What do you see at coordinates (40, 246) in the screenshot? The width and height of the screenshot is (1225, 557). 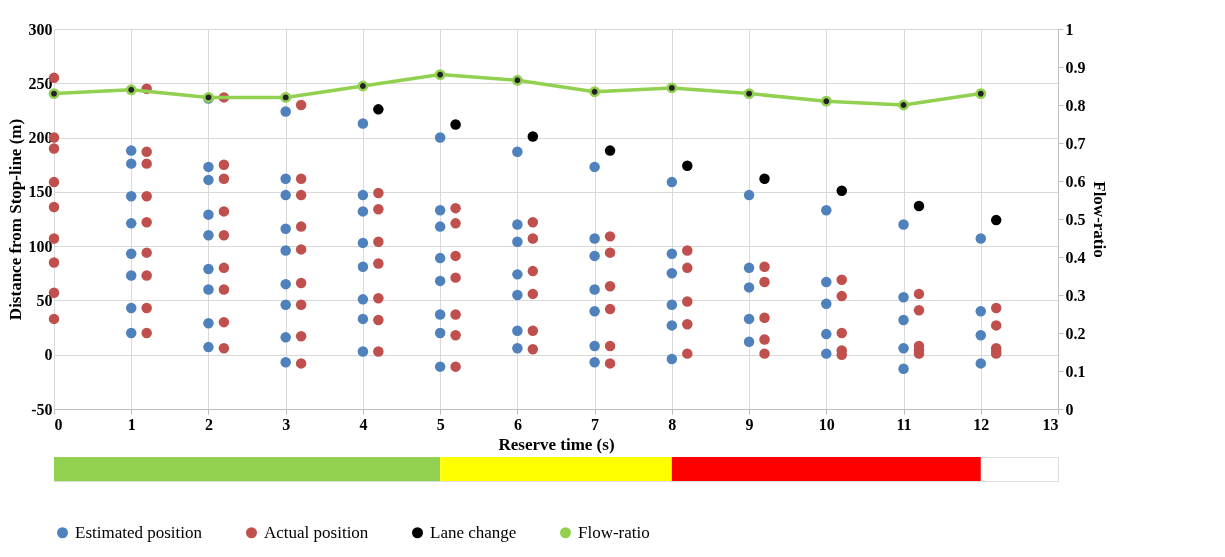 I see `y-tick-label: 100` at bounding box center [40, 246].